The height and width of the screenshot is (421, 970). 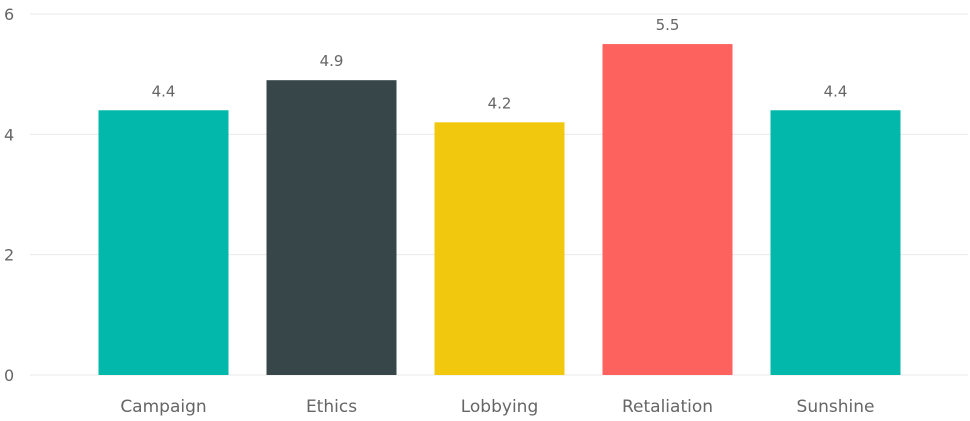 I want to click on x-tick-label-ethics: Ethics, so click(x=331, y=407).